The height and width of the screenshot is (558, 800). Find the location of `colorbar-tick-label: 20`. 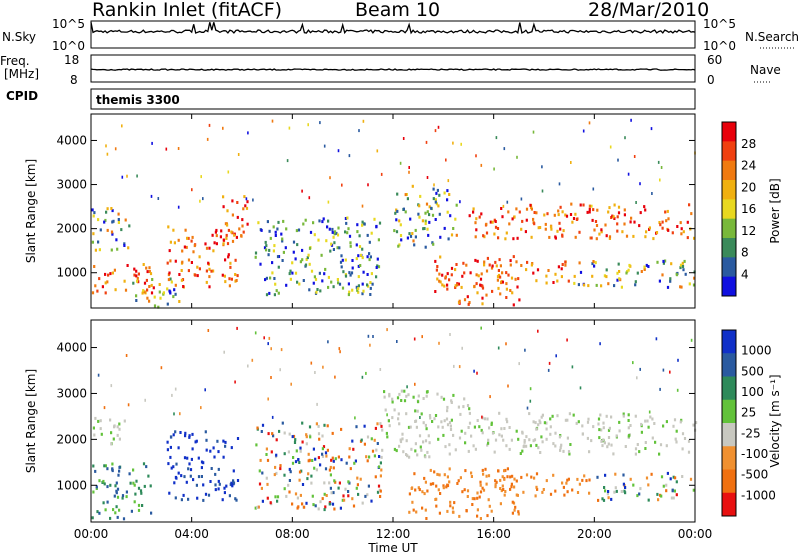

colorbar-tick-label: 20 is located at coordinates (748, 187).